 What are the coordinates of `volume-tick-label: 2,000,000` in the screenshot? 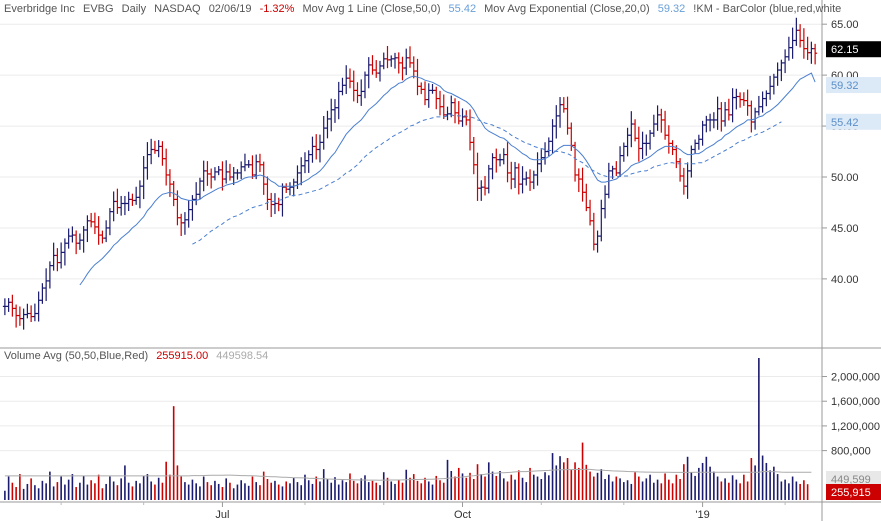 It's located at (855, 378).